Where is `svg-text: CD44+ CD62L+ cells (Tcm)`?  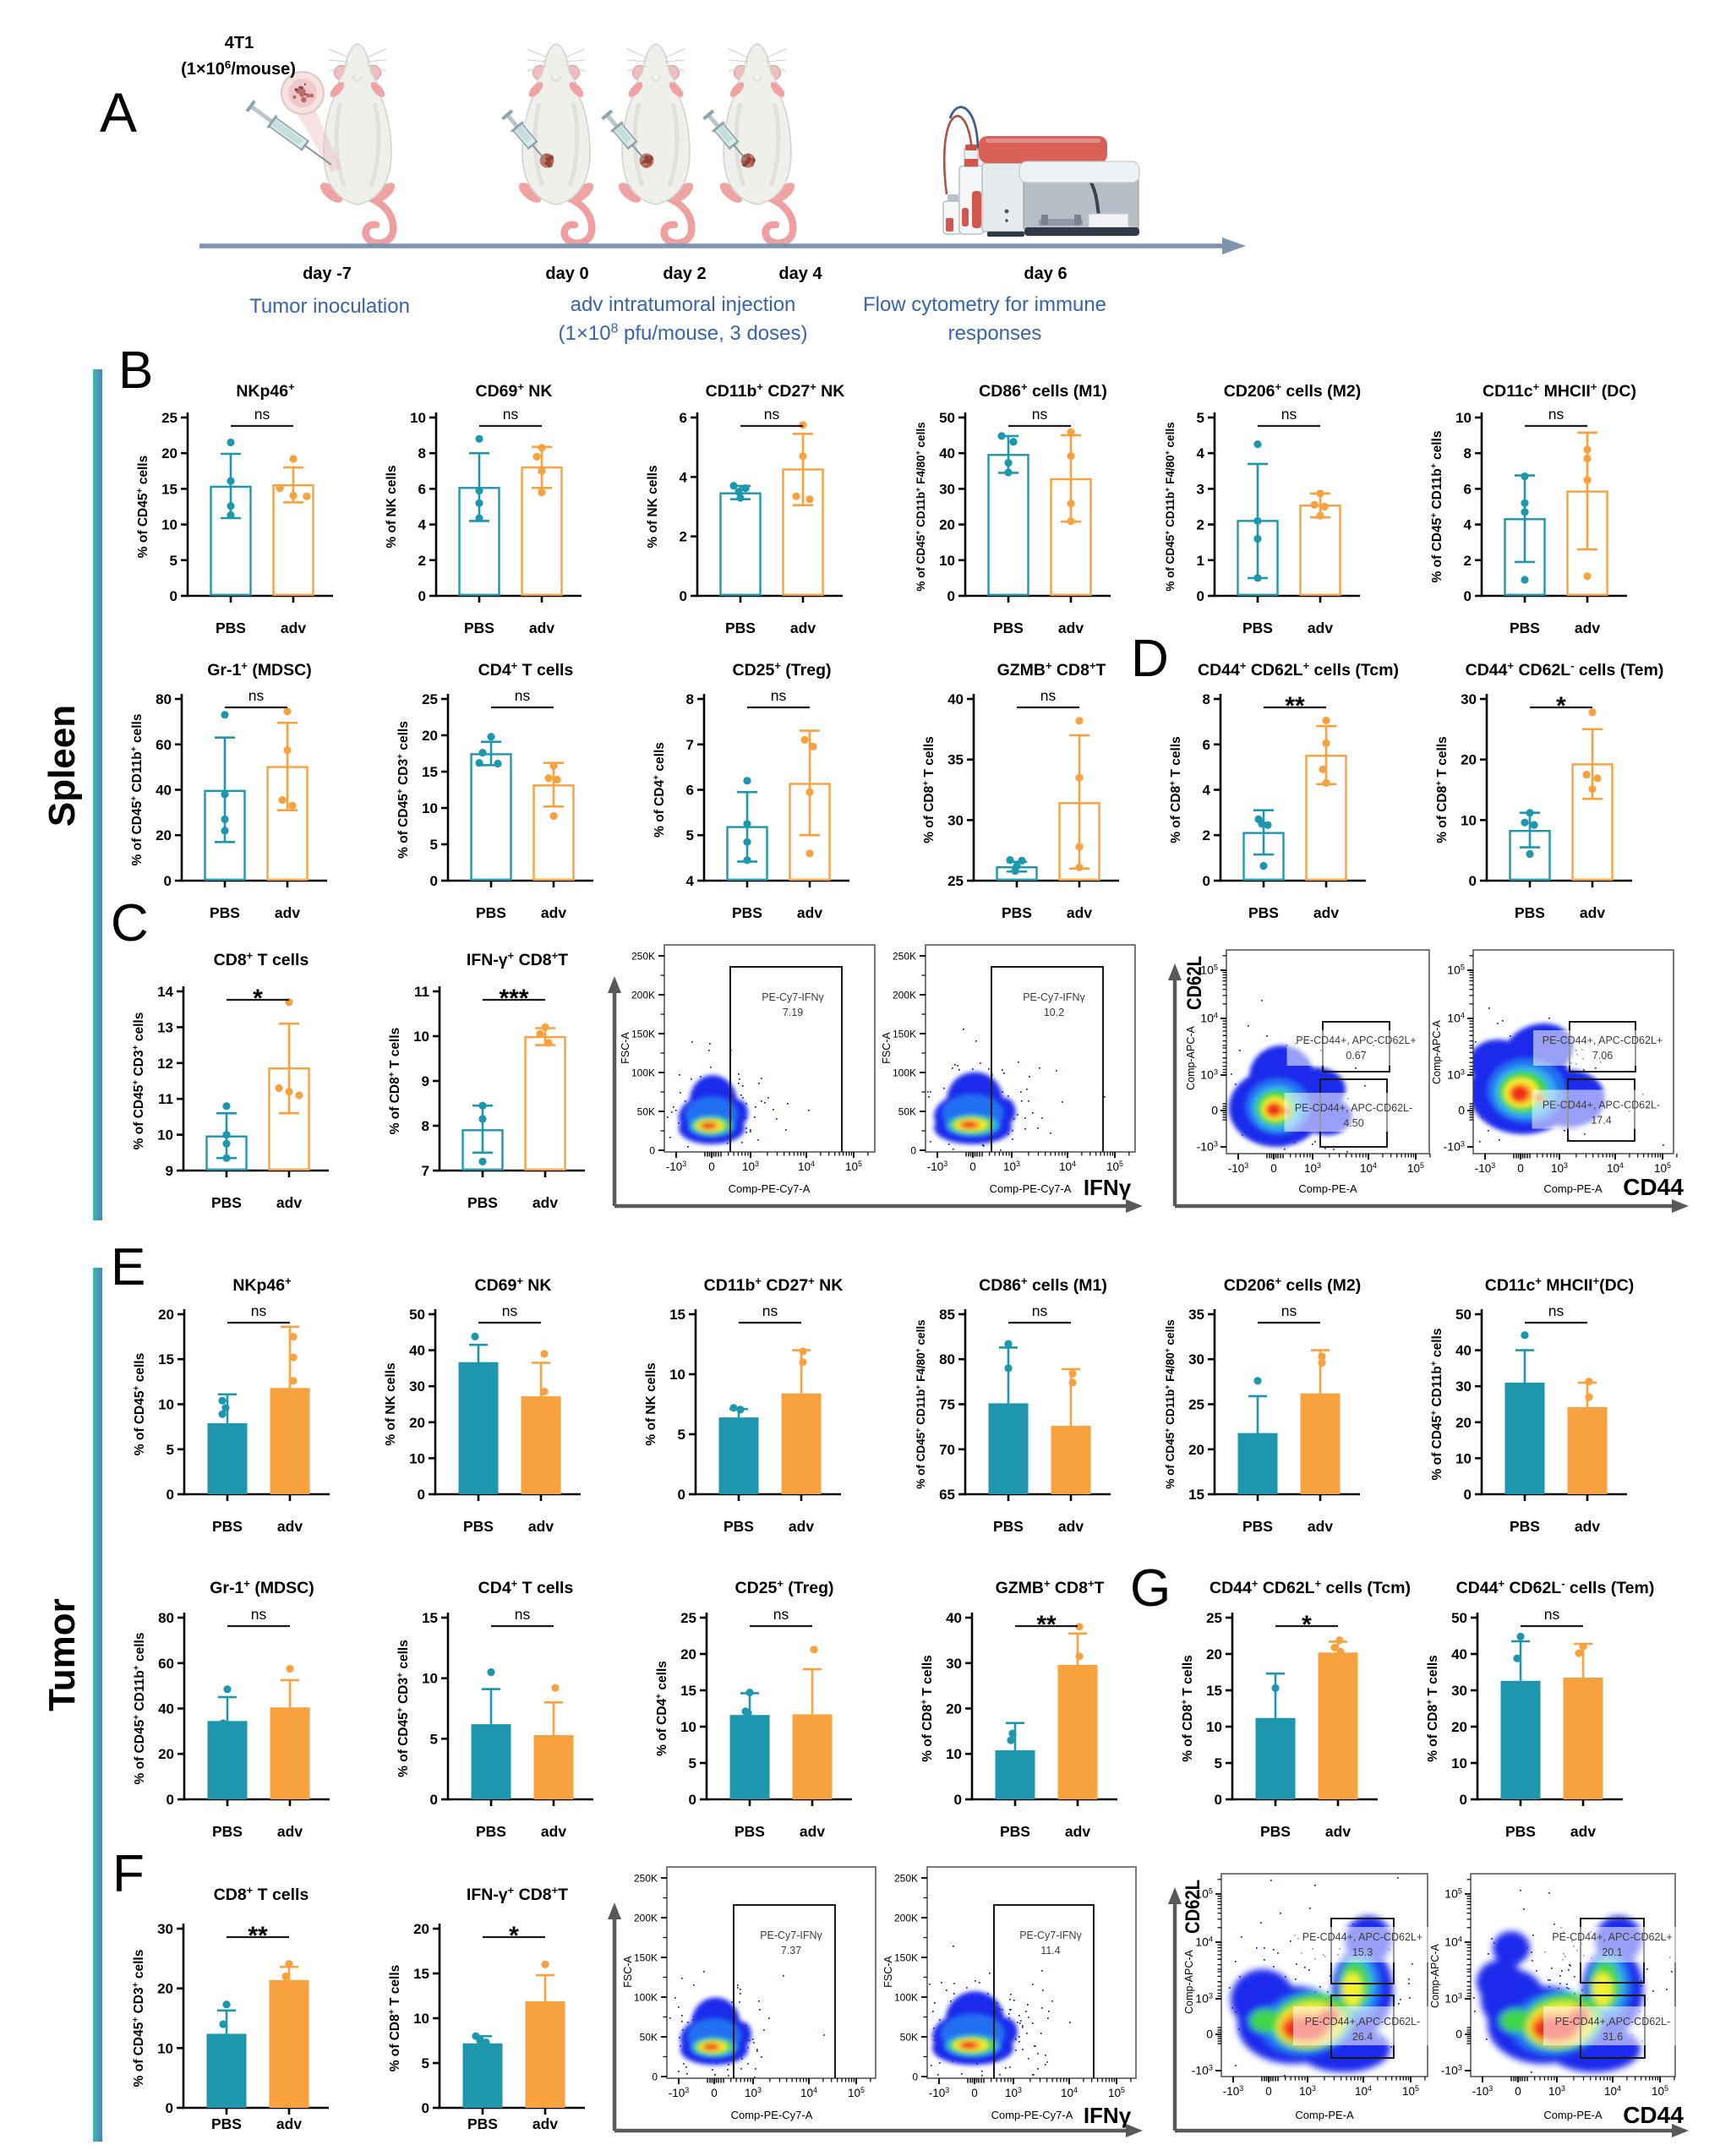
svg-text: CD44+ CD62L+ cells (Tcm) is located at coordinates (1298, 669).